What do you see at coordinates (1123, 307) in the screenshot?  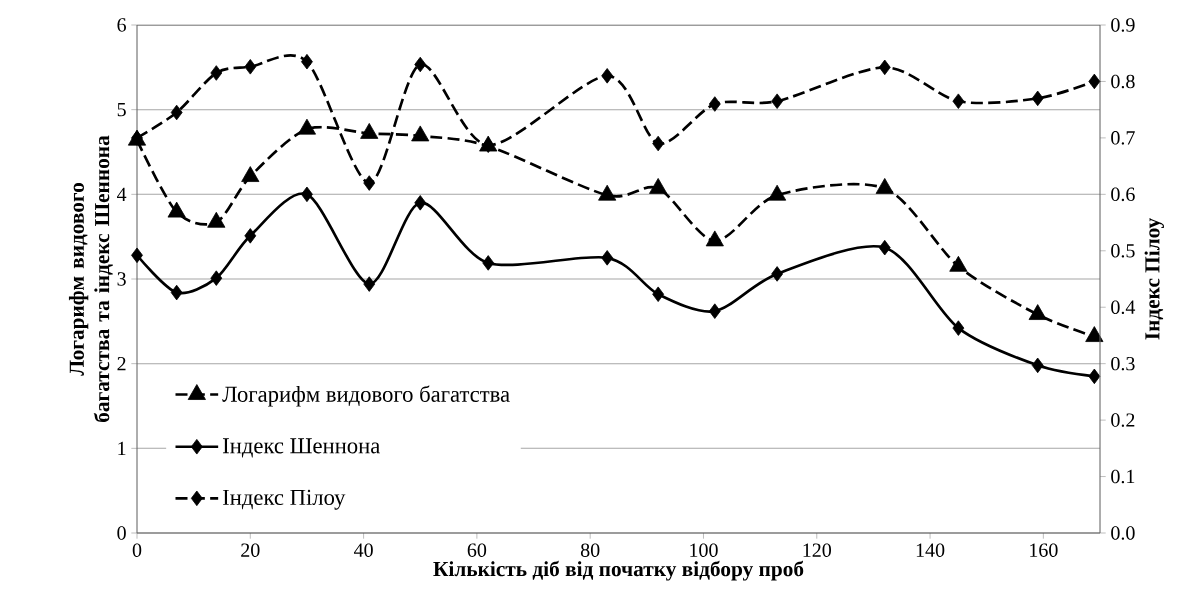 I see `y2-tick-label: 0.4` at bounding box center [1123, 307].